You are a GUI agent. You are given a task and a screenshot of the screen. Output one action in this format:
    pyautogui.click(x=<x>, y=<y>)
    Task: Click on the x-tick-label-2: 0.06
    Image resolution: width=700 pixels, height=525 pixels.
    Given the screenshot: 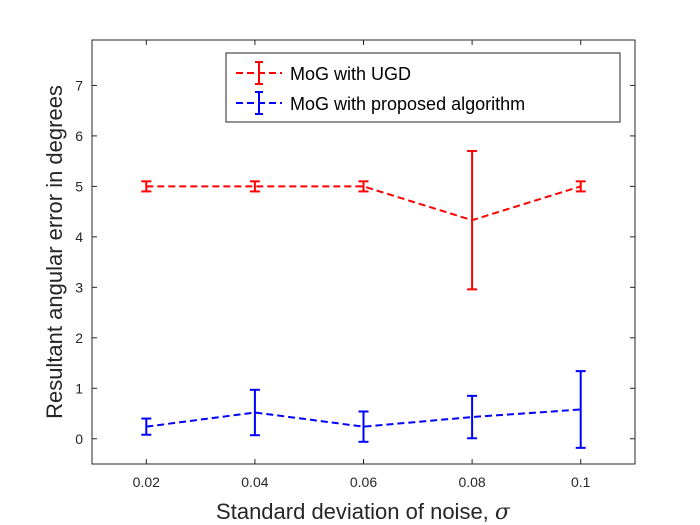 What is the action you would take?
    pyautogui.click(x=363, y=482)
    